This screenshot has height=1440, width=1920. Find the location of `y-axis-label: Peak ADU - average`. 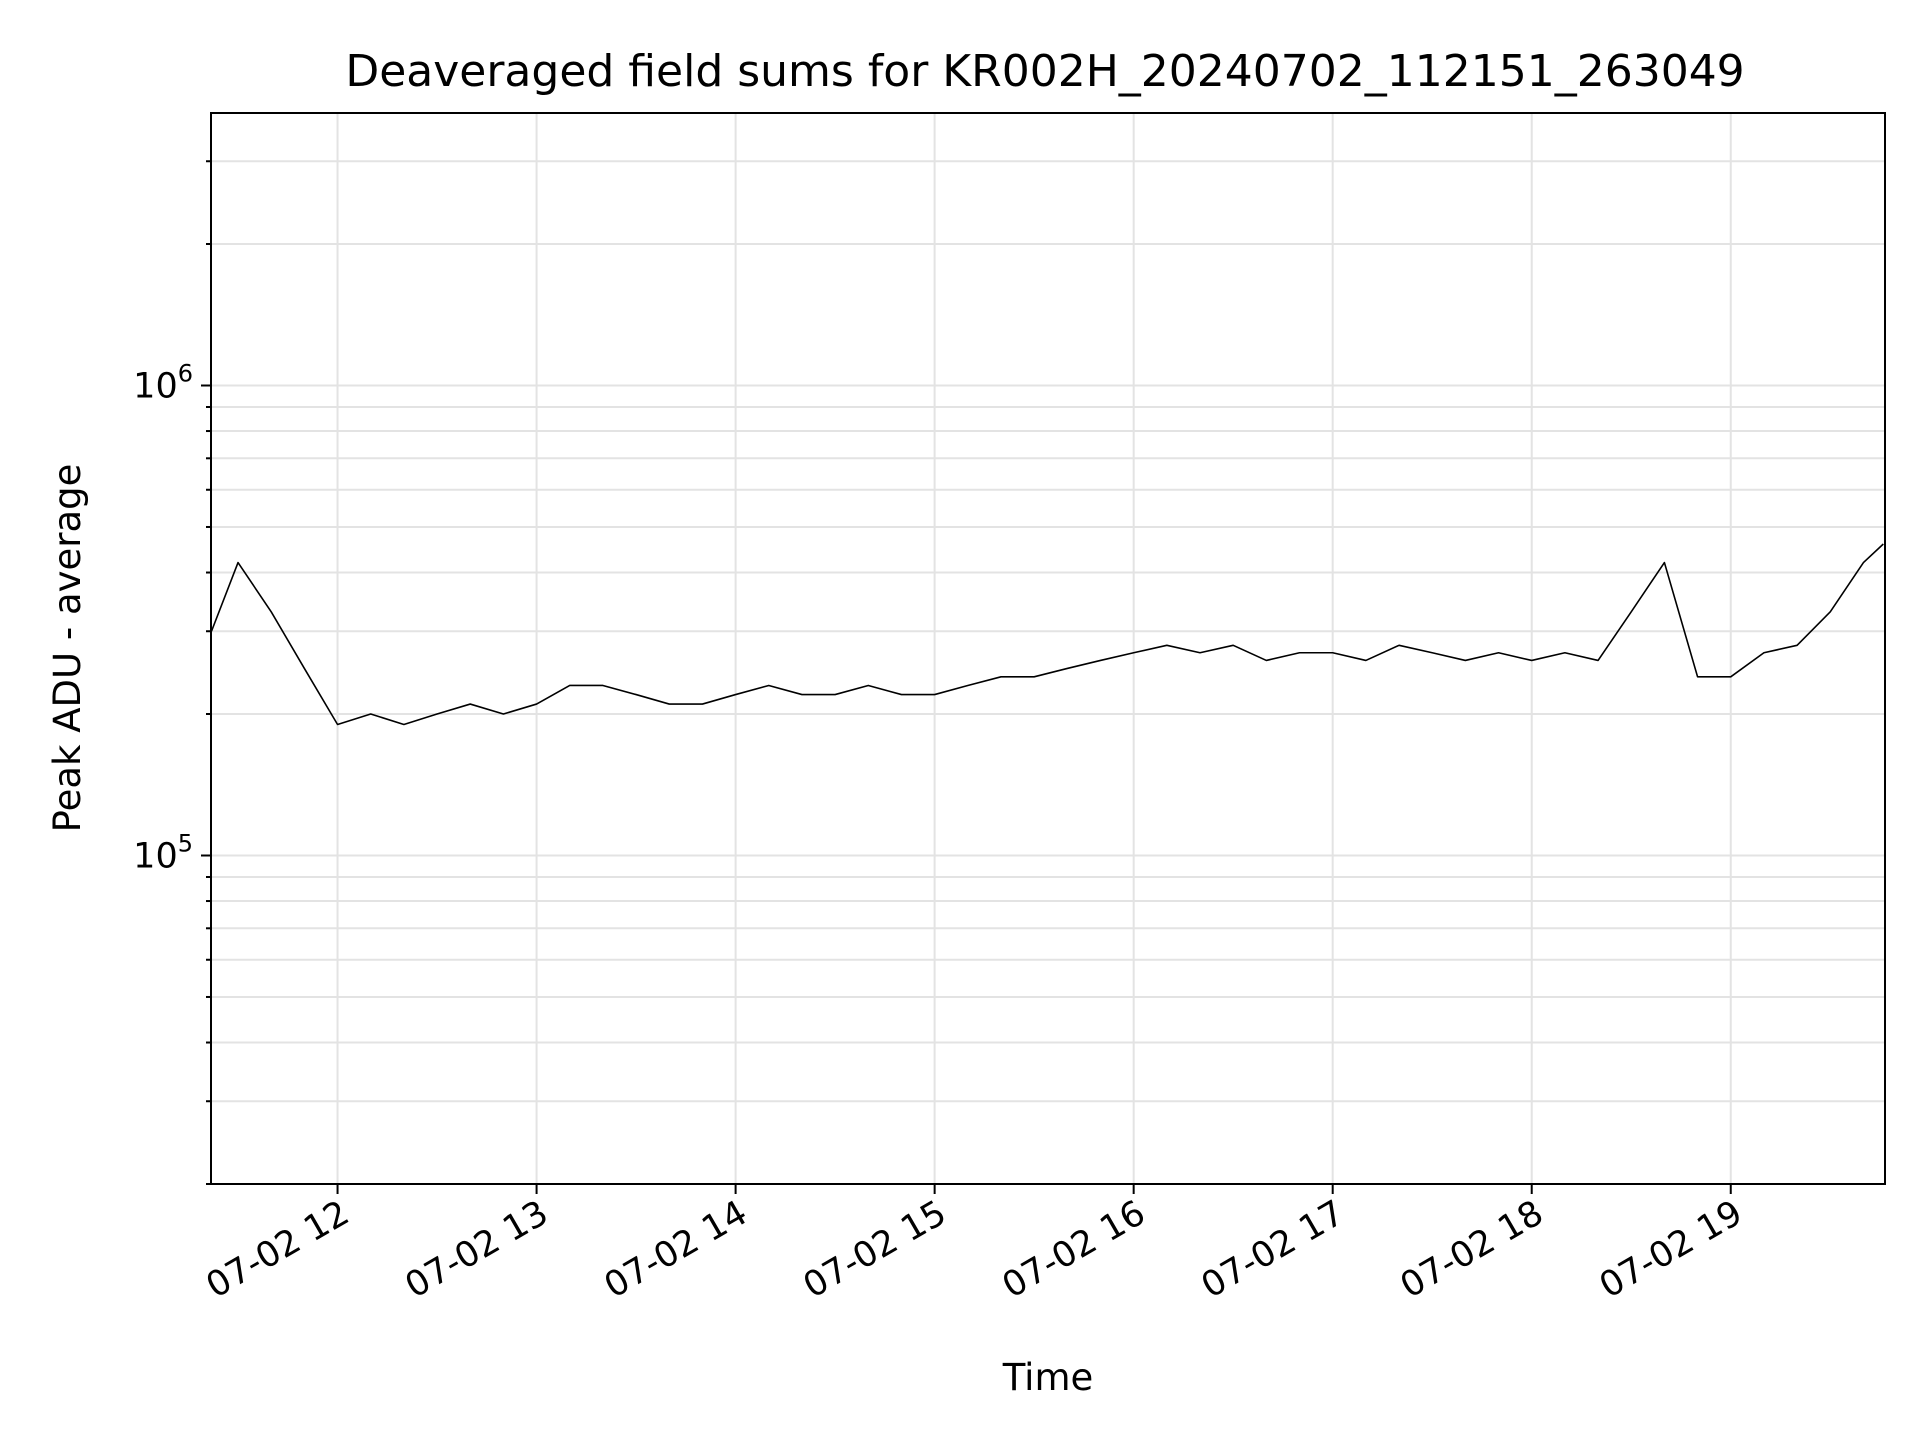

y-axis-label: Peak ADU - average is located at coordinates (67, 648).